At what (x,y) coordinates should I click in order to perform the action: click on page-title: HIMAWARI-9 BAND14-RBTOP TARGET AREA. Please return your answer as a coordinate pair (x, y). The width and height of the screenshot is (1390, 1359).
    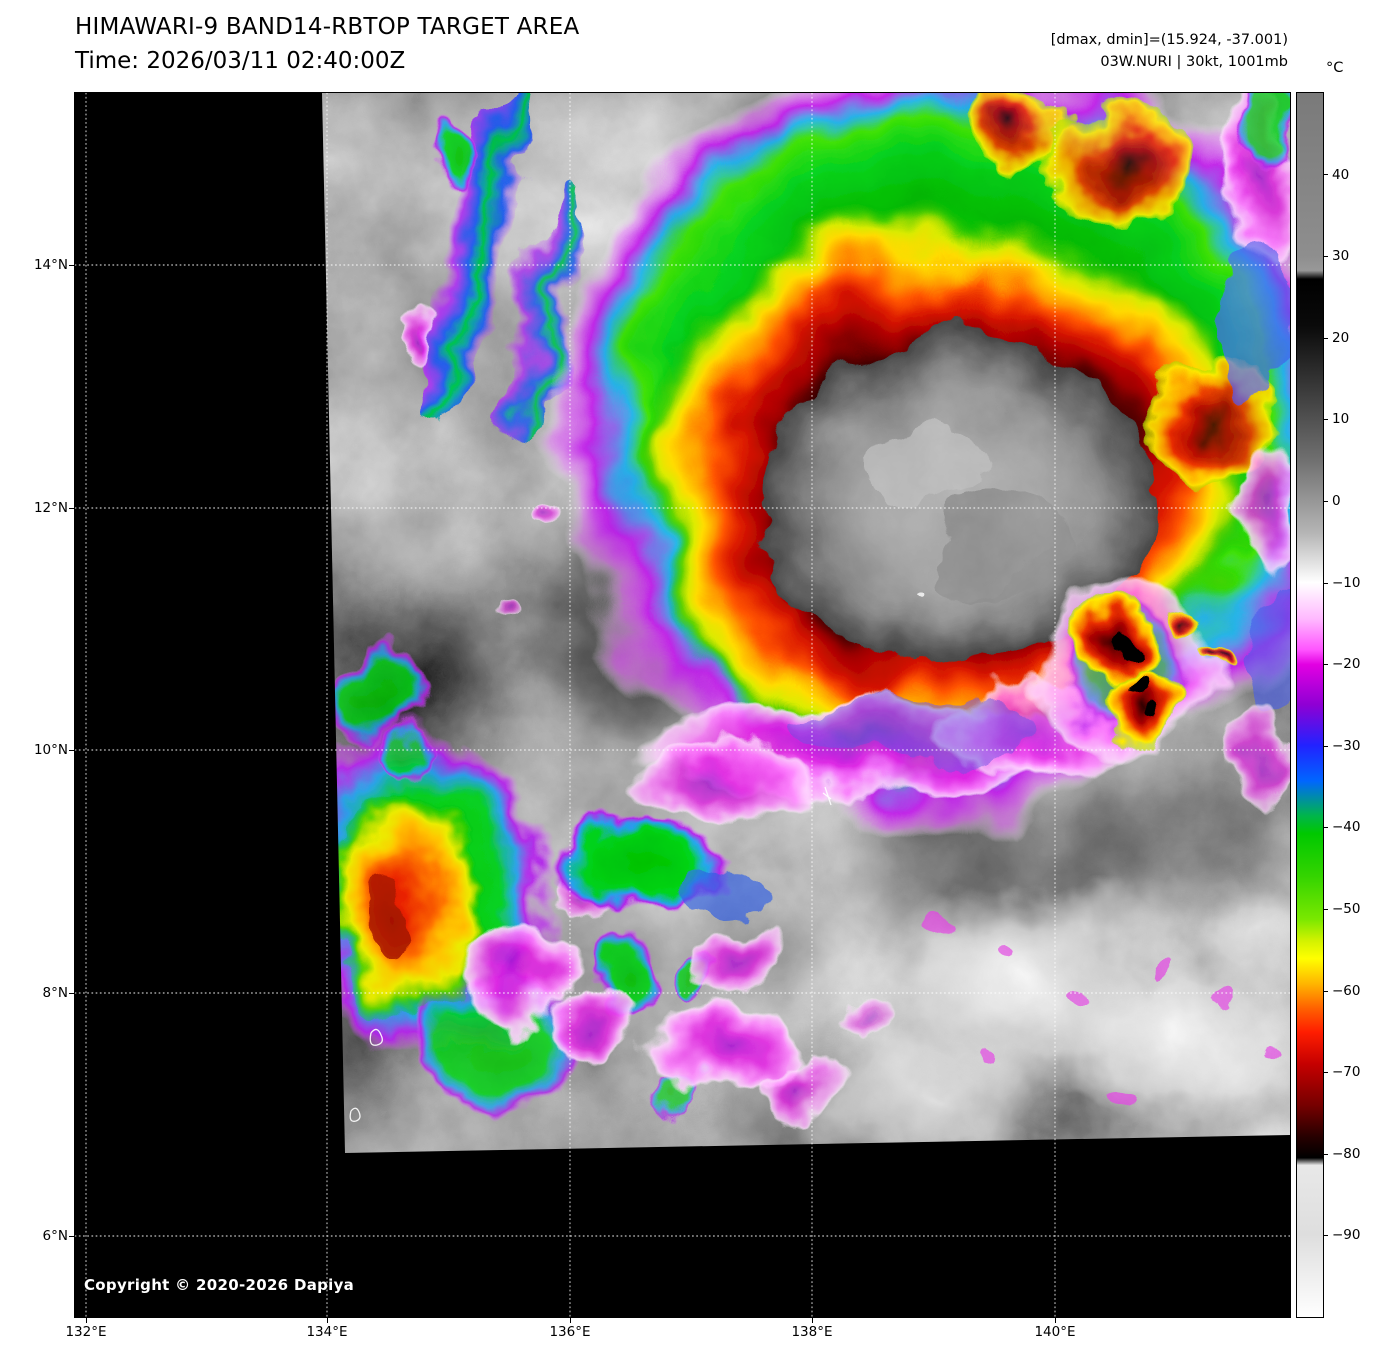
    Looking at the image, I should click on (327, 27).